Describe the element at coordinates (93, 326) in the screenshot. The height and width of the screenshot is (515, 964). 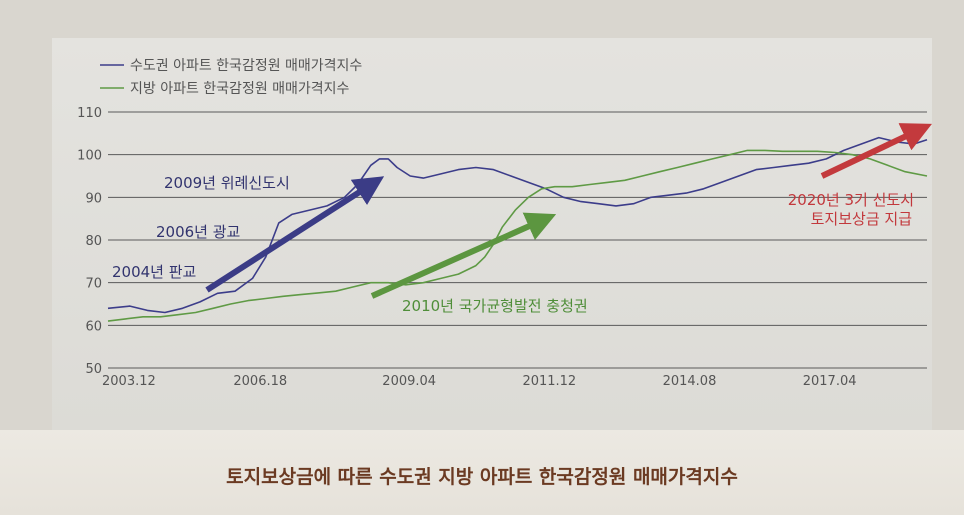
I see `y-tick-label: 60` at that location.